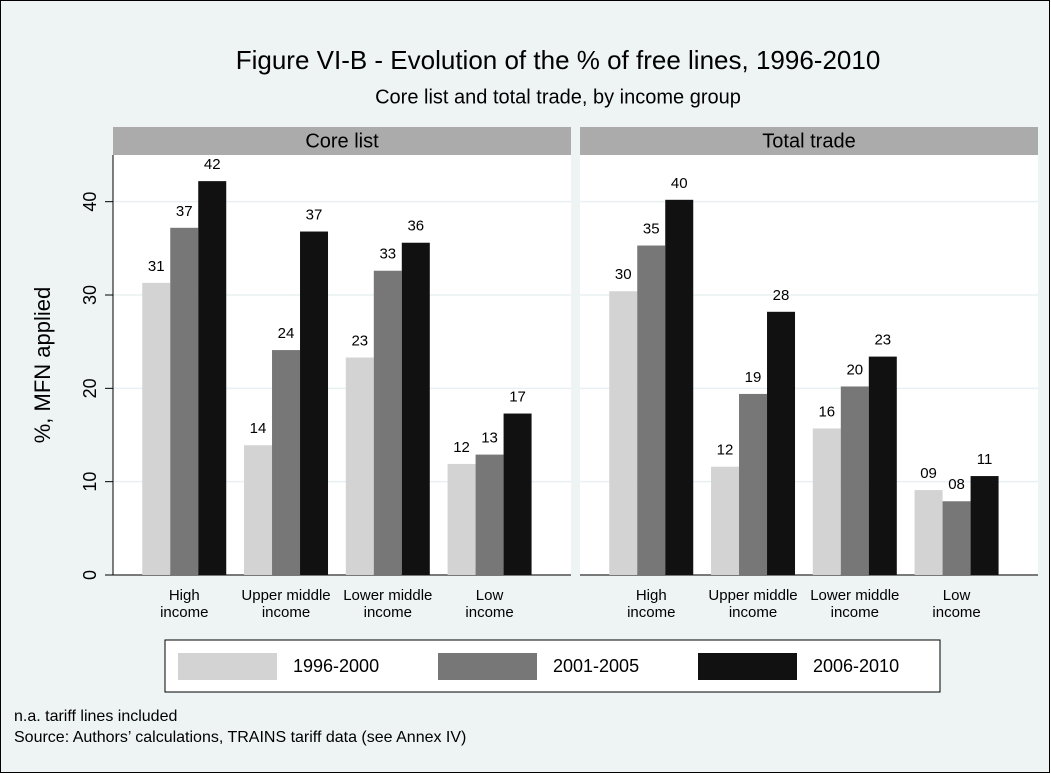  I want to click on value-label: 31, so click(156, 266).